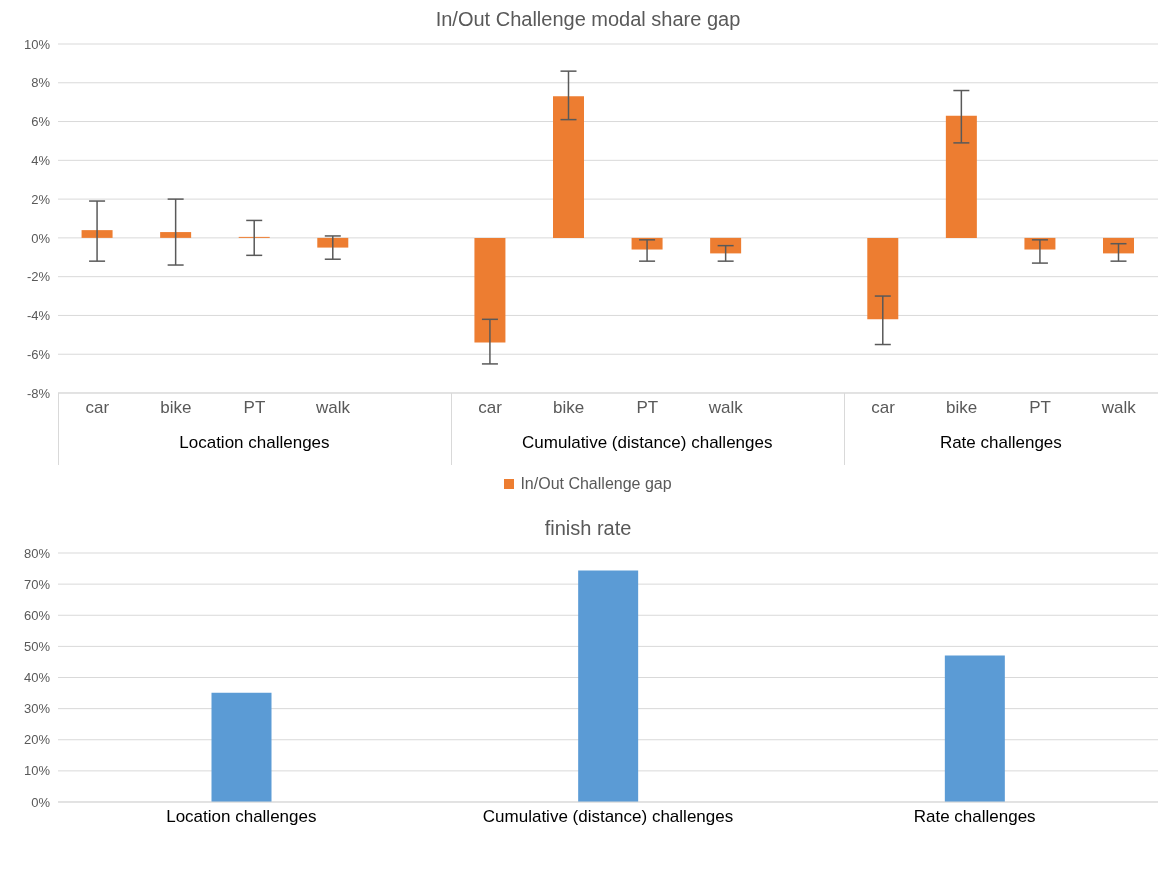  I want to click on text: Cumulative (distance) challenges, so click(647, 443).